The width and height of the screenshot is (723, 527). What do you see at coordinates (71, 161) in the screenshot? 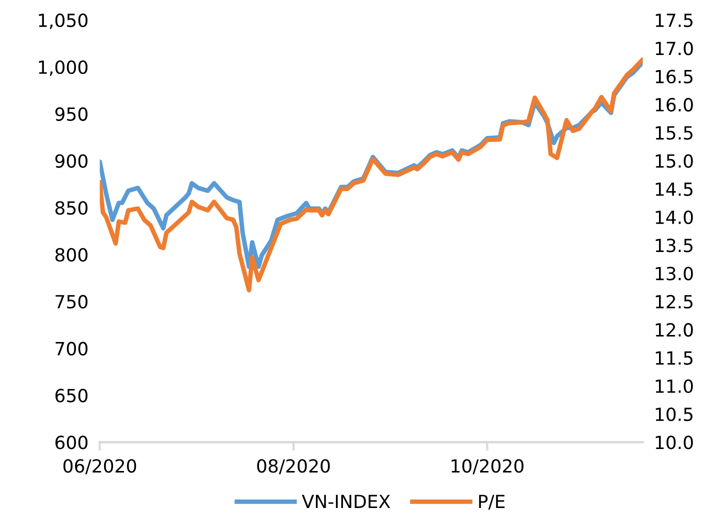
I see `y-tick-label: 900` at bounding box center [71, 161].